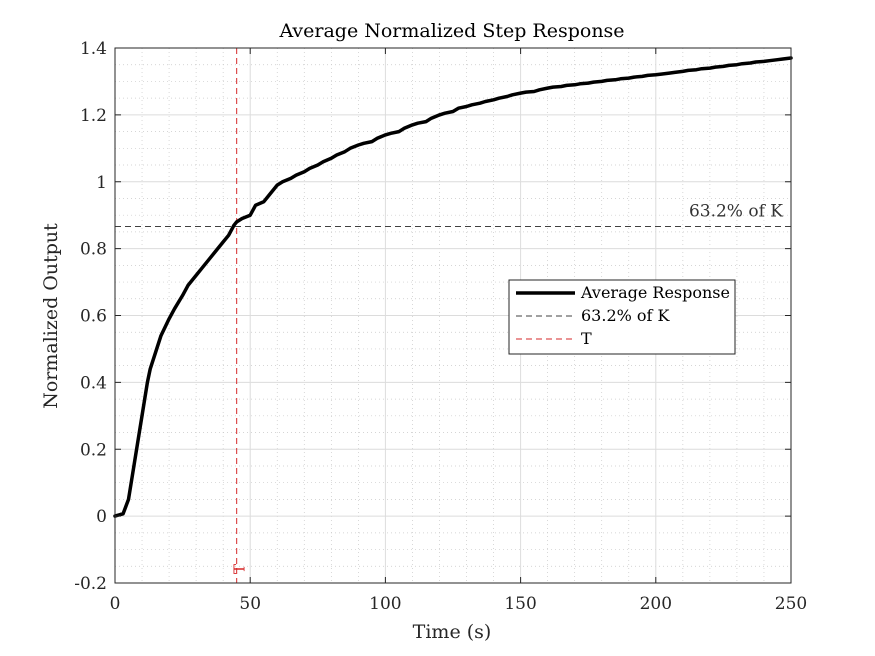  I want to click on legend-entry-time-constant-label: T, so click(586, 338).